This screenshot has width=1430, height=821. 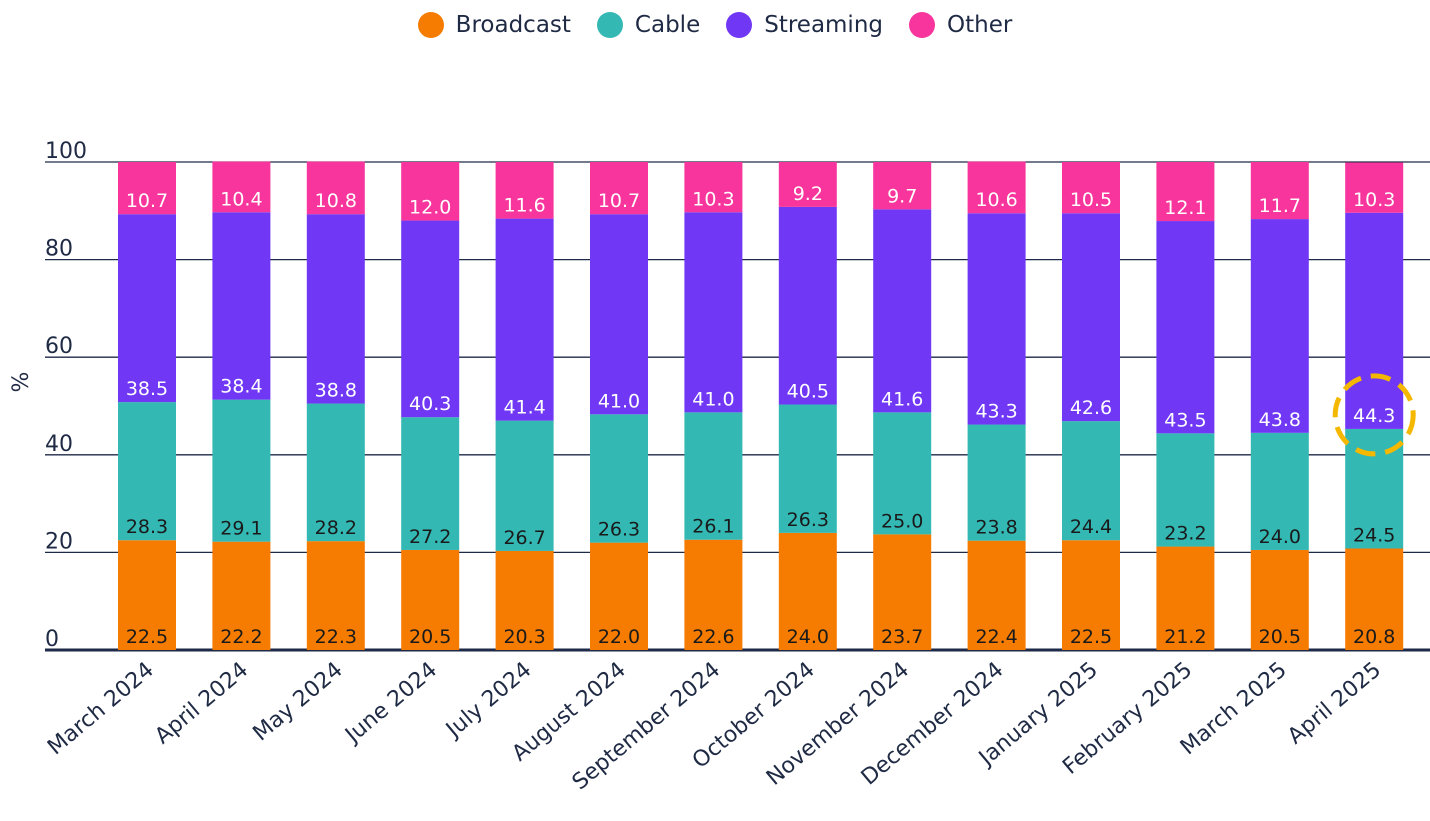 I want to click on bar-streaming-july-2024, so click(x=524, y=319).